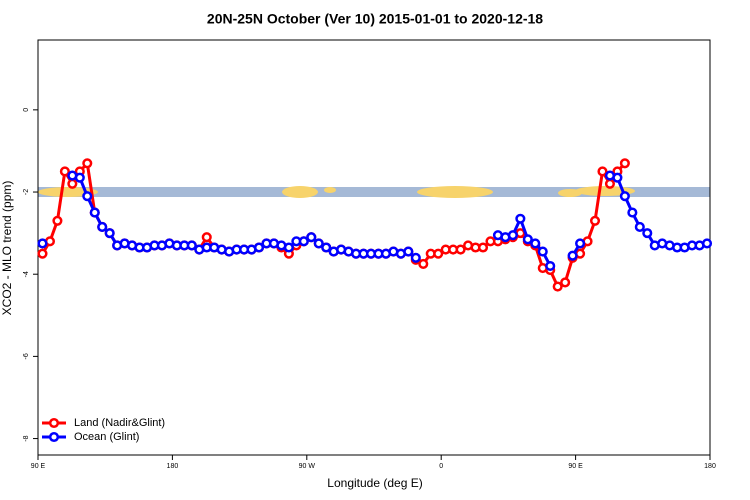 This screenshot has width=750, height=500. Describe the element at coordinates (26, 192) in the screenshot. I see `y-tick-label: -2` at that location.